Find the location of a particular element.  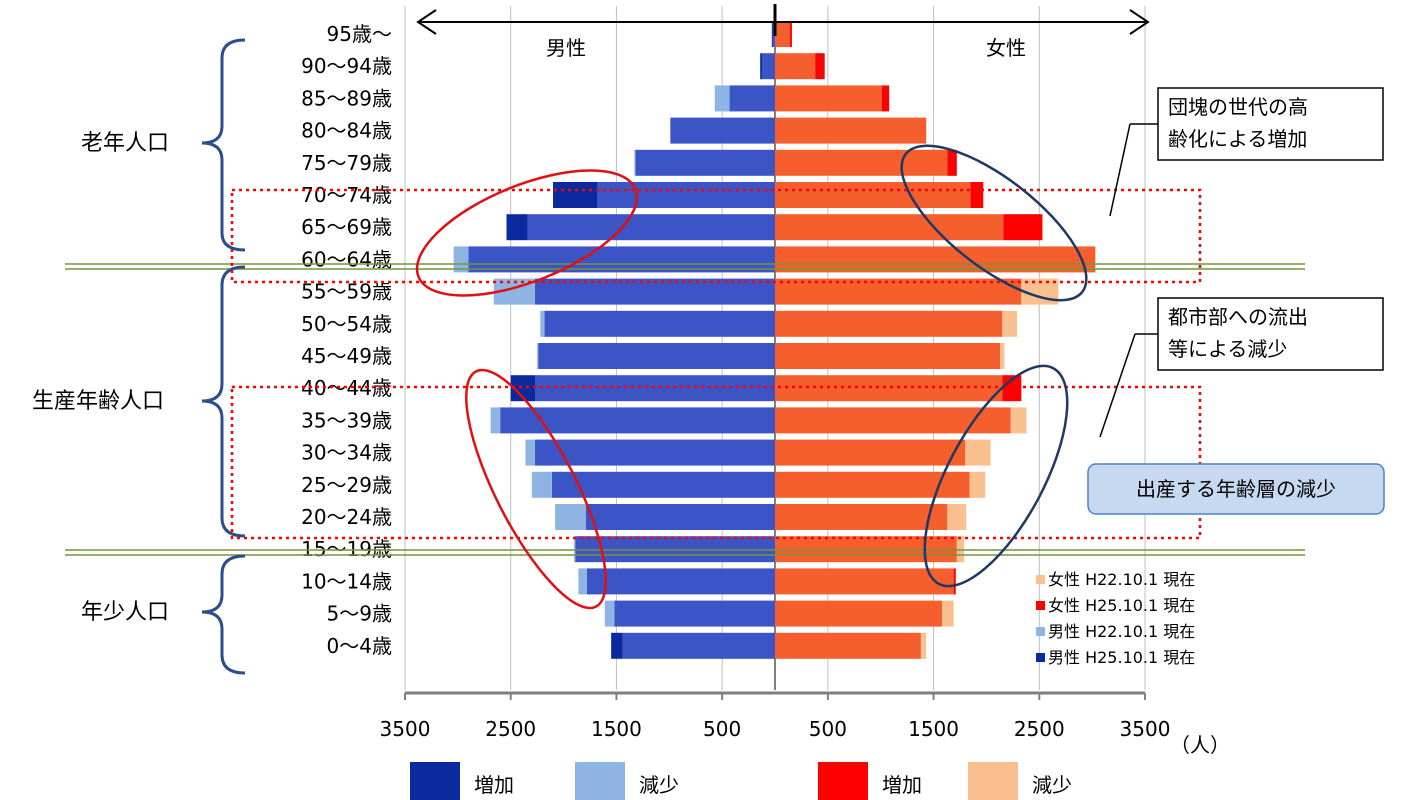

male-side-label: 男性 is located at coordinates (566, 48).